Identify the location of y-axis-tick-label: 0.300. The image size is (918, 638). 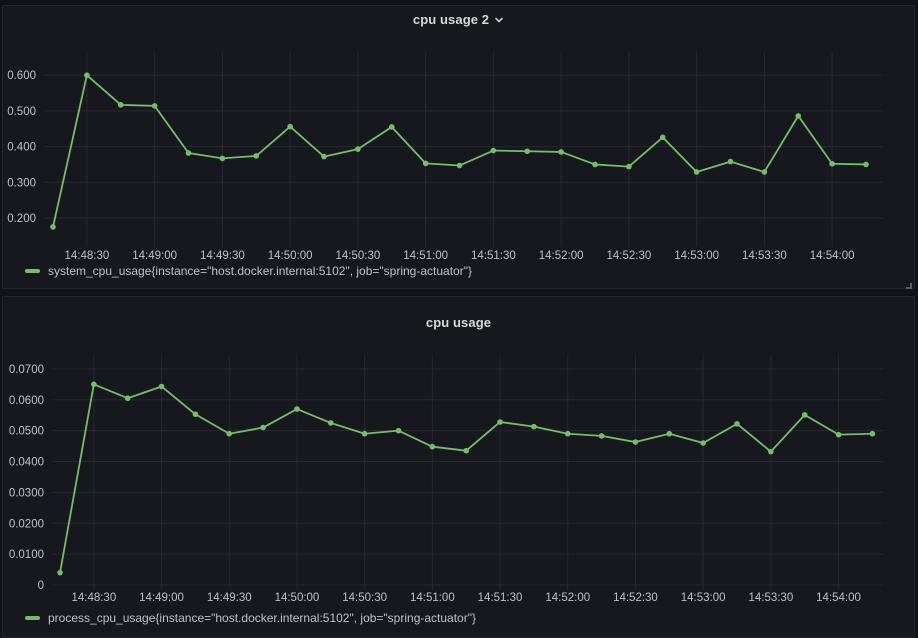
(21, 183).